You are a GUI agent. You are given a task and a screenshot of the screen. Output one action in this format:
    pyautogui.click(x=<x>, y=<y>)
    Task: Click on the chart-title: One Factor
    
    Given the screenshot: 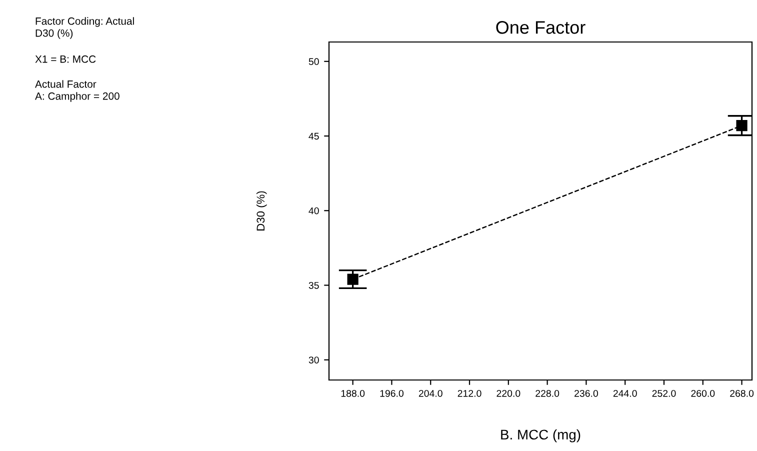 What is the action you would take?
    pyautogui.click(x=541, y=27)
    